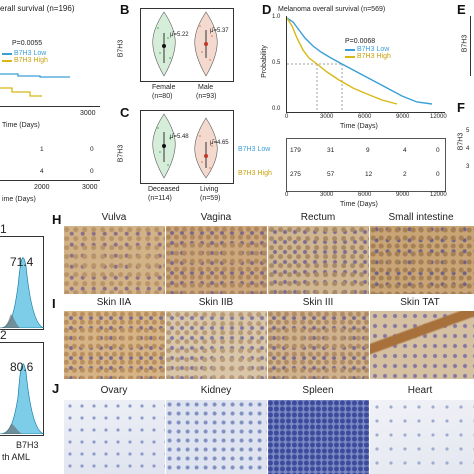 The image size is (474, 474). What do you see at coordinates (318, 390) in the screenshot?
I see `tissue-label-spleen: Spleen` at bounding box center [318, 390].